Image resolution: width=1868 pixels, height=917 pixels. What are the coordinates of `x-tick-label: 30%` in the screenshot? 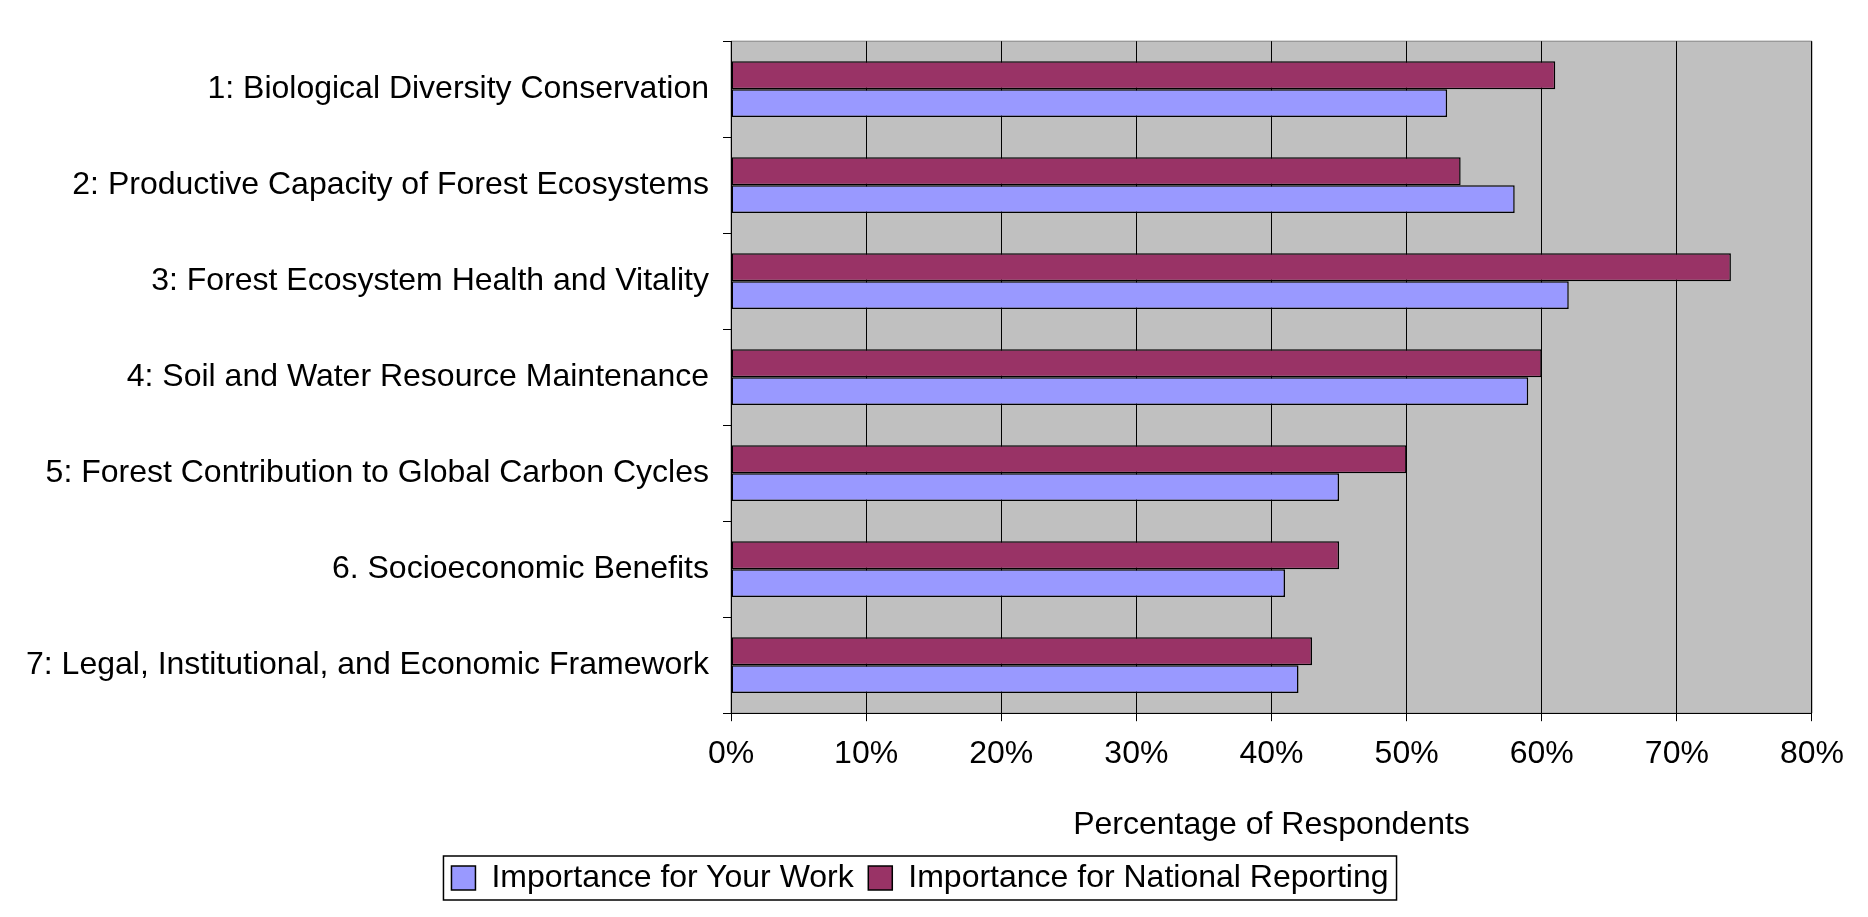 It's located at (1136, 752).